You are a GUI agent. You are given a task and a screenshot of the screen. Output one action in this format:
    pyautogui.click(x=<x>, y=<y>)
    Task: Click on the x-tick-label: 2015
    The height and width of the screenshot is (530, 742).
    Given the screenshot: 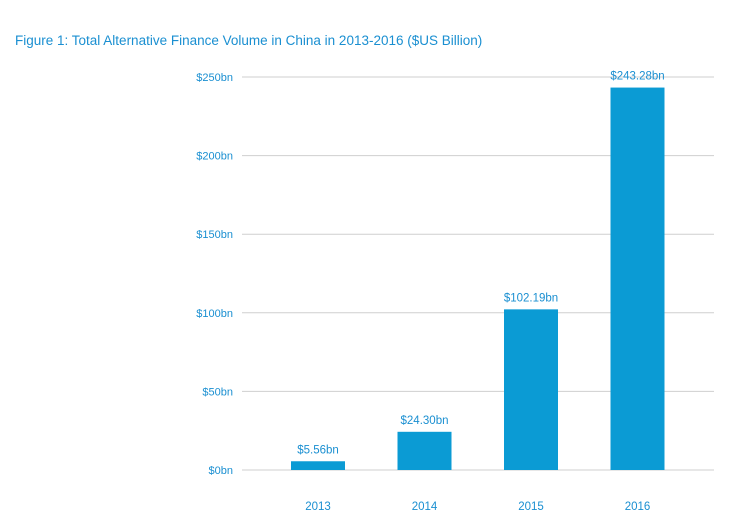 What is the action you would take?
    pyautogui.click(x=531, y=507)
    